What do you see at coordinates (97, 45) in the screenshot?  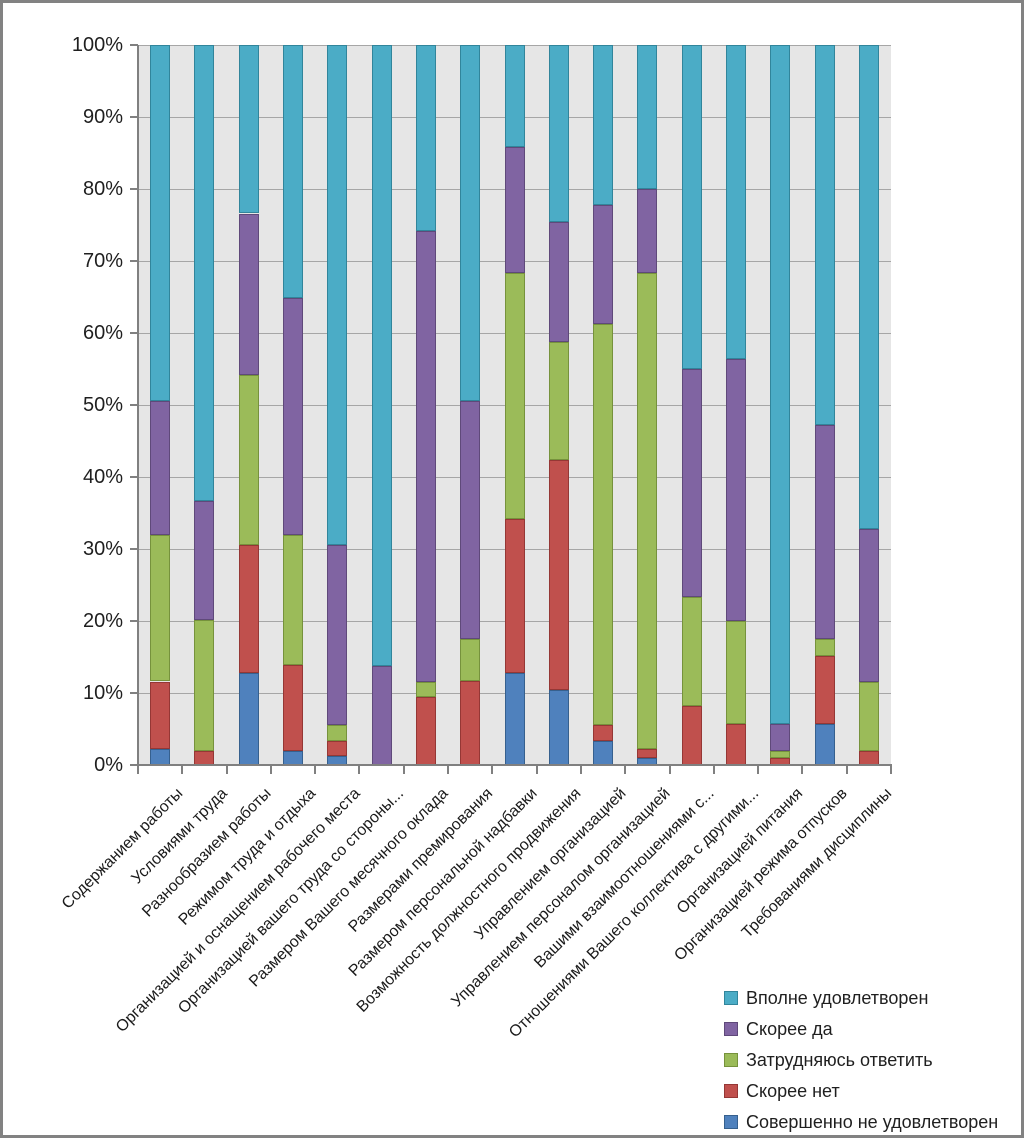 I see `y-axis-label: 100%` at bounding box center [97, 45].